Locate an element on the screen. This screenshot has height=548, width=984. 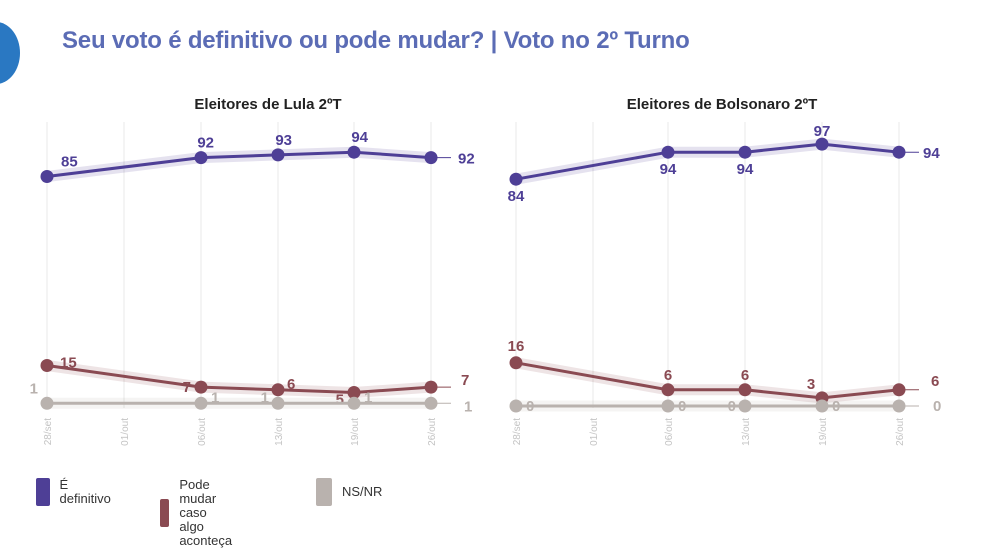
data-label: 85 is located at coordinates (69, 162).